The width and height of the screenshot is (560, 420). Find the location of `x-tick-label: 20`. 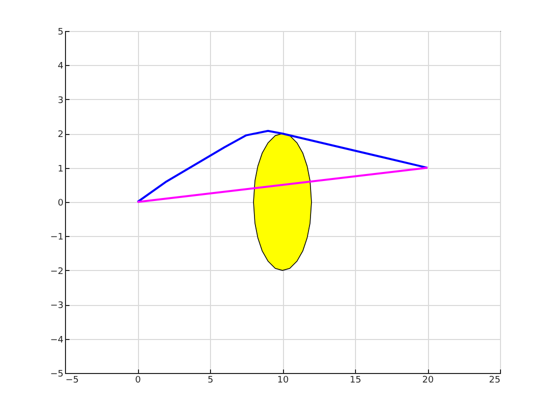

x-tick-label: 20 is located at coordinates (428, 381).